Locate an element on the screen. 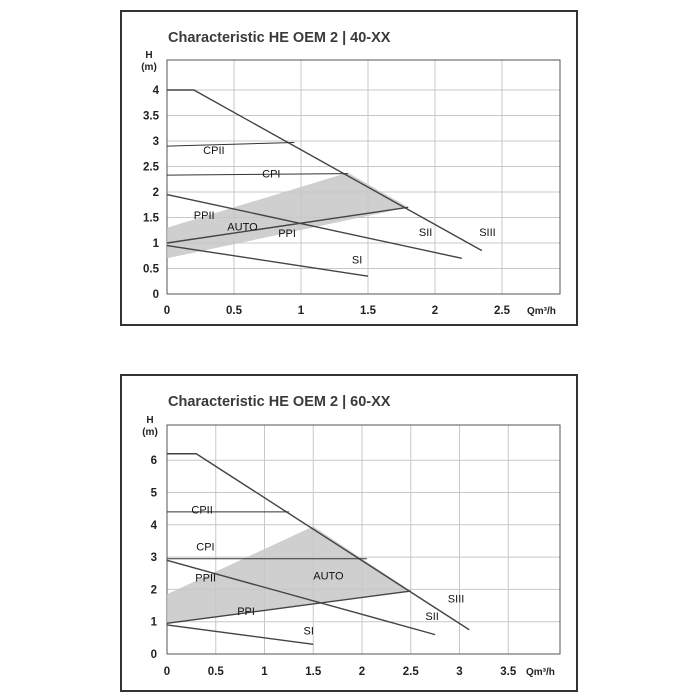 This screenshot has width=700, height=700. y-tick-label: 3.5 is located at coordinates (151, 117).